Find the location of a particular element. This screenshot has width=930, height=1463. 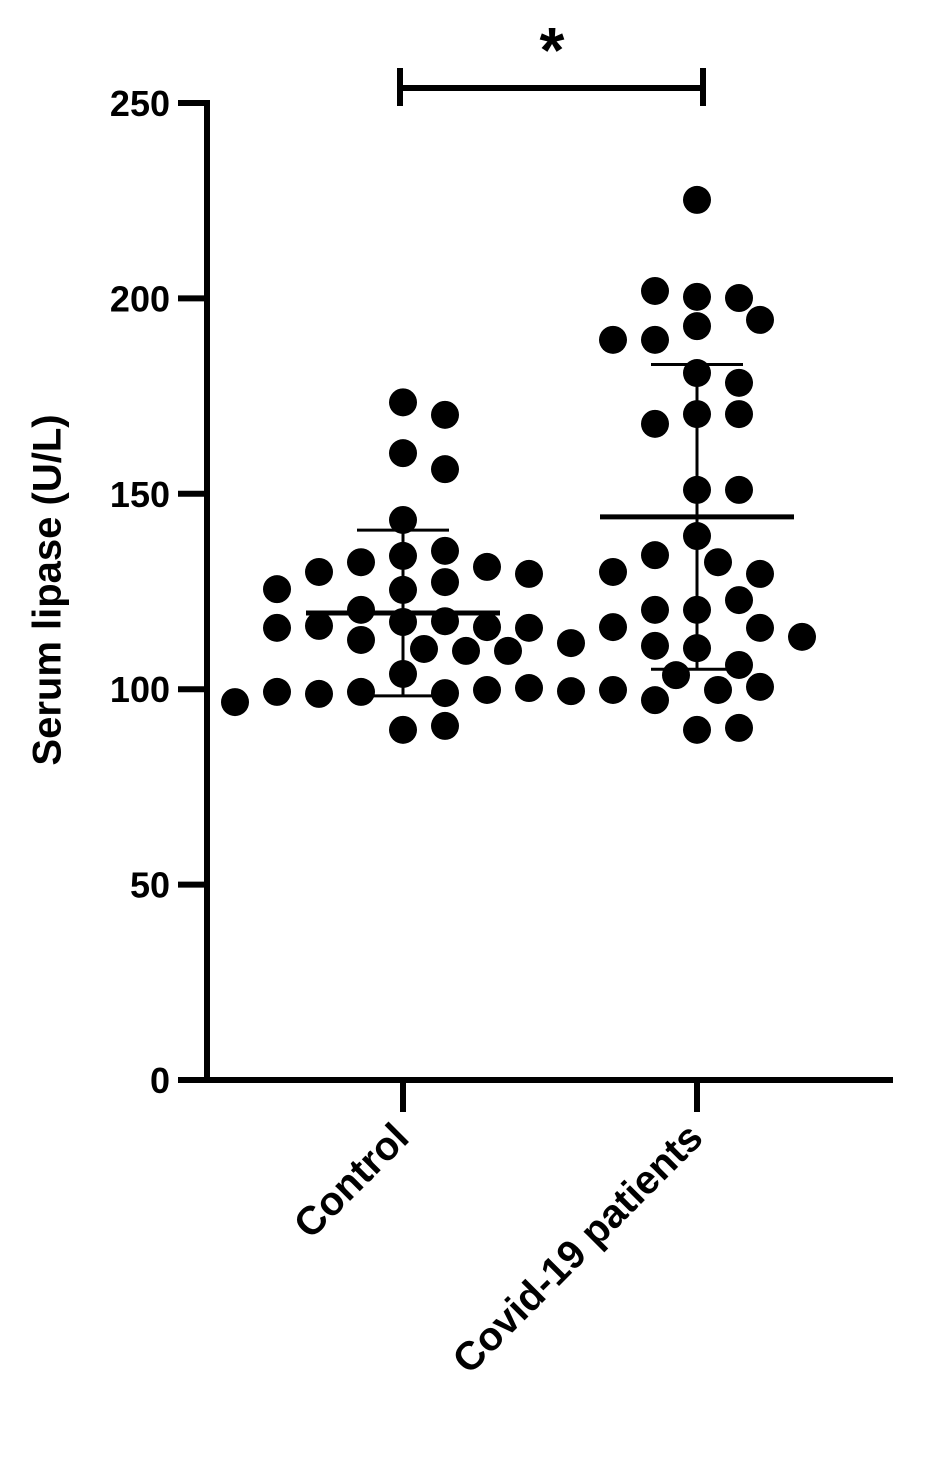

y-tick-label: 0 is located at coordinates (160, 1080).